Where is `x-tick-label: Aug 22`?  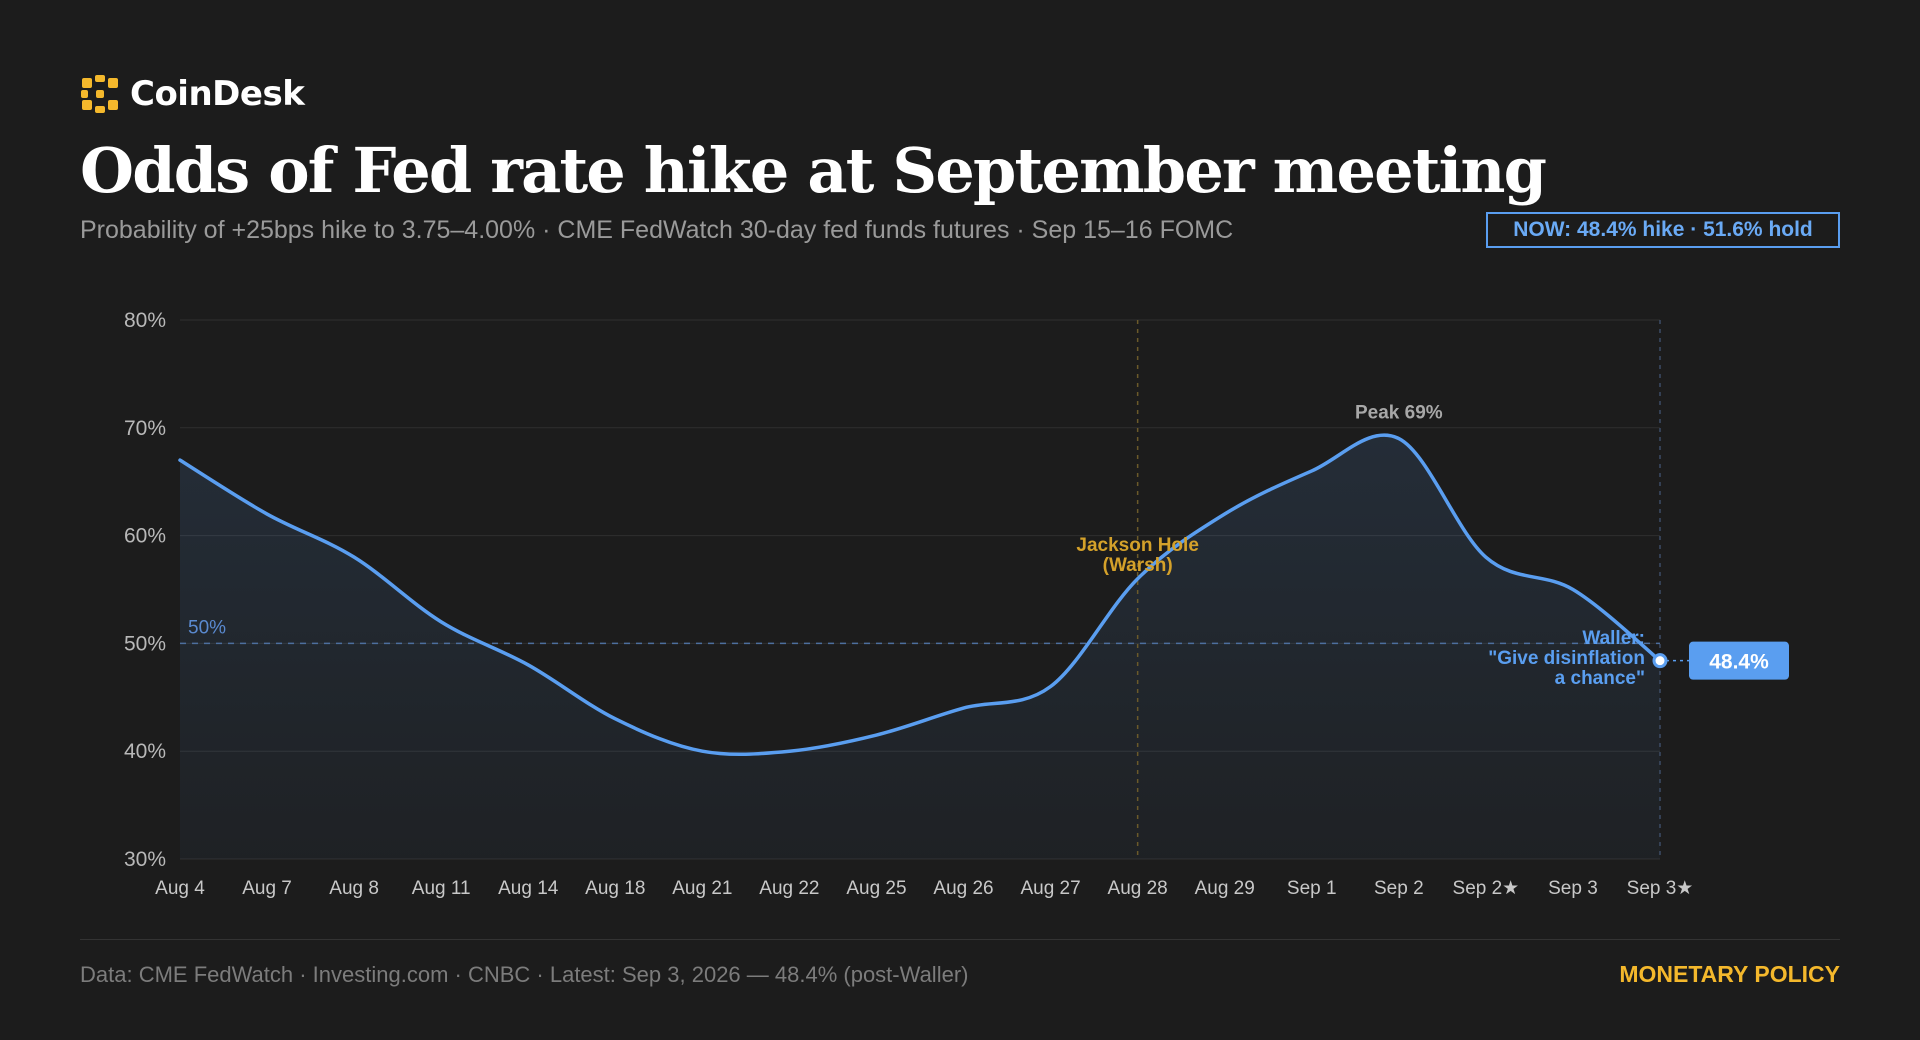 x-tick-label: Aug 22 is located at coordinates (789, 888).